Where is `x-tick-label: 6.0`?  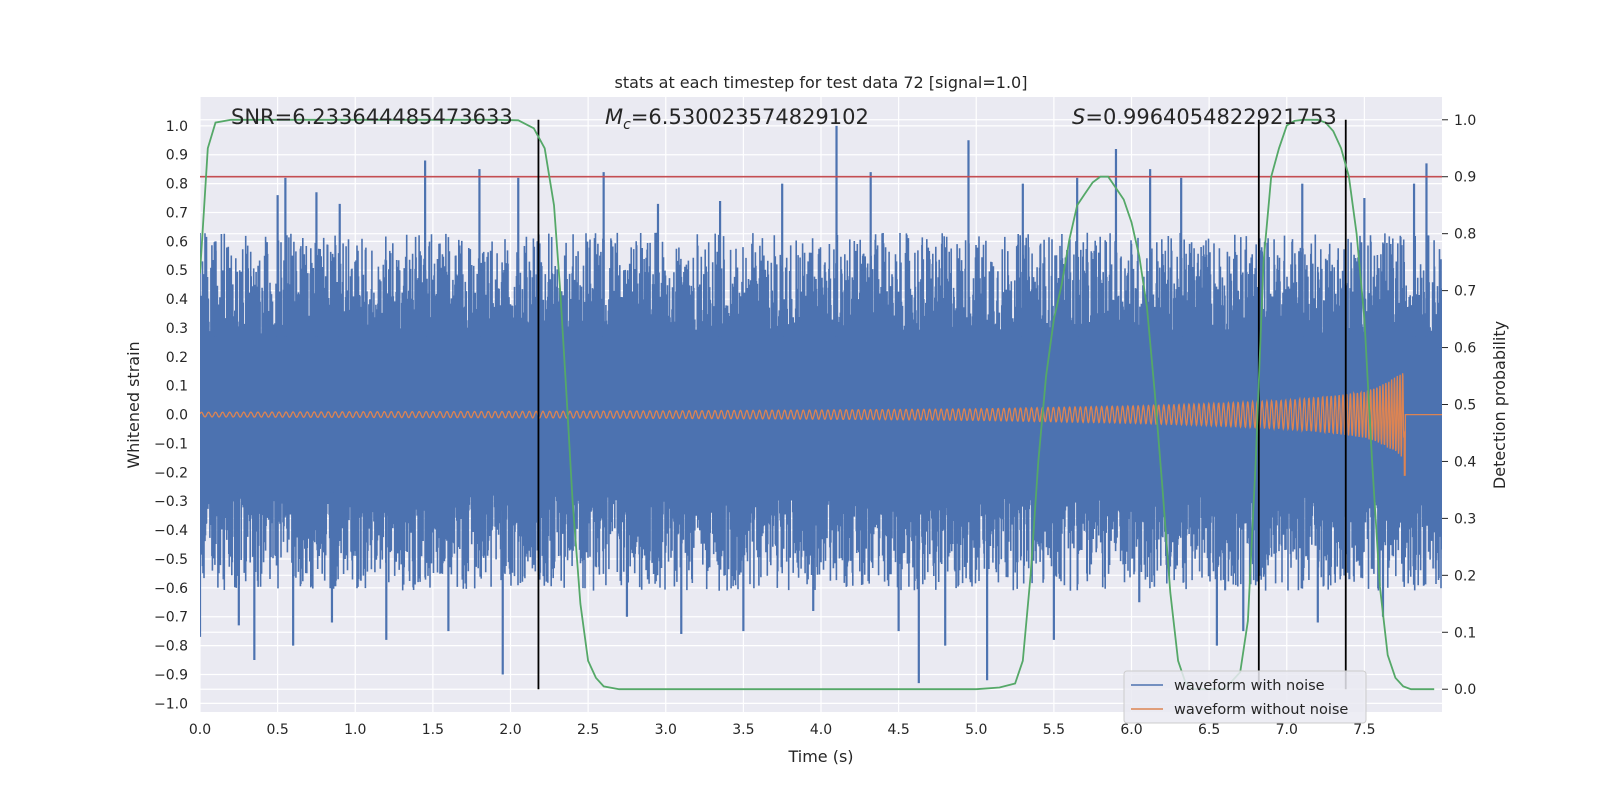
x-tick-label: 6.0 is located at coordinates (1131, 730).